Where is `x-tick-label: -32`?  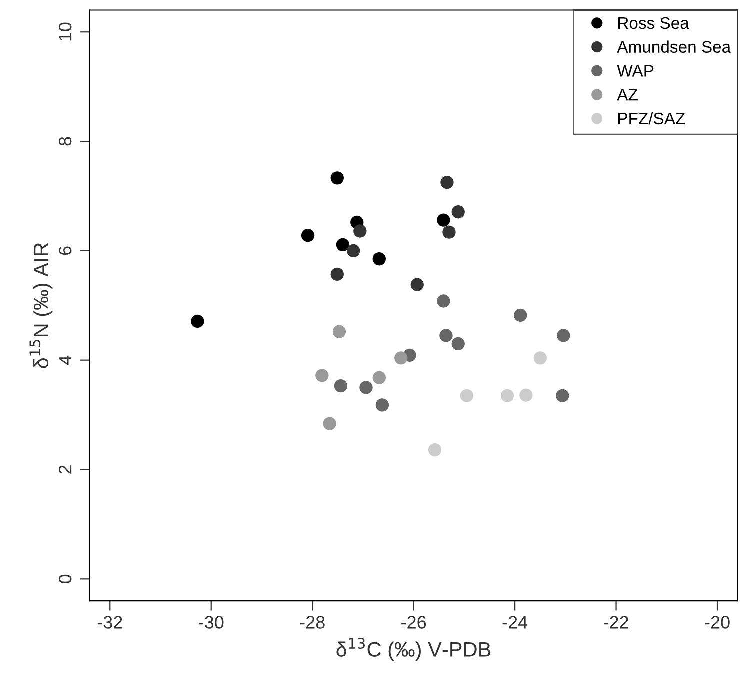 x-tick-label: -32 is located at coordinates (110, 622).